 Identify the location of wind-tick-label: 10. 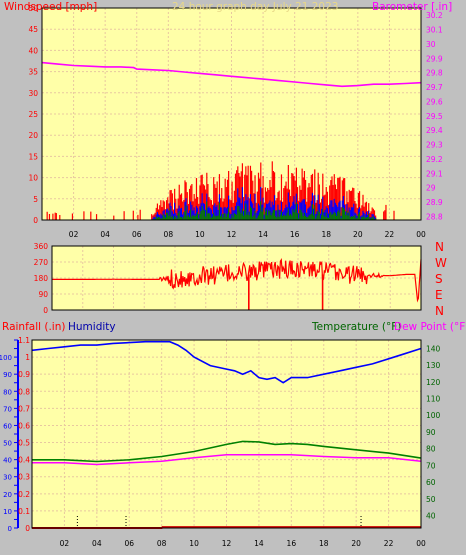
(33, 178).